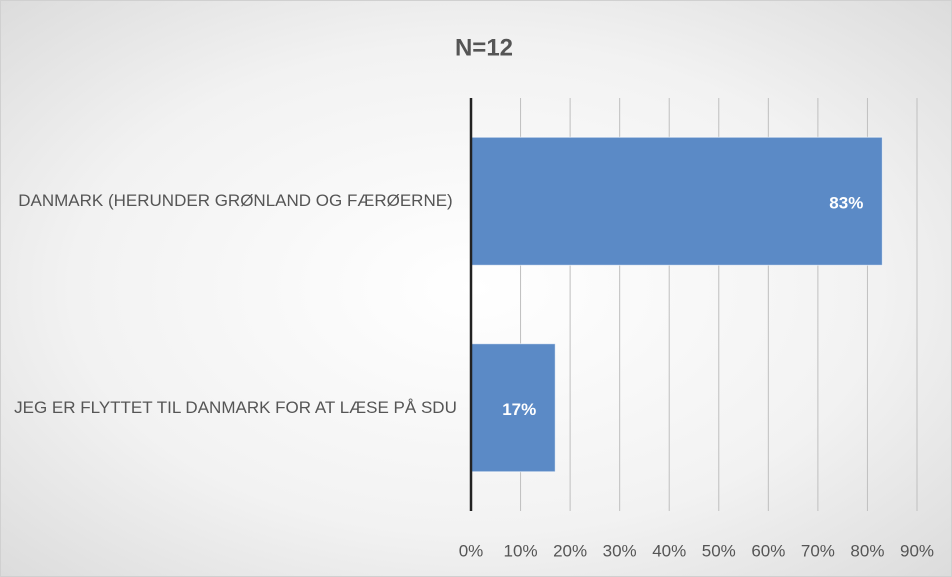 This screenshot has height=577, width=952. I want to click on chart-title: N=12, so click(484, 47).